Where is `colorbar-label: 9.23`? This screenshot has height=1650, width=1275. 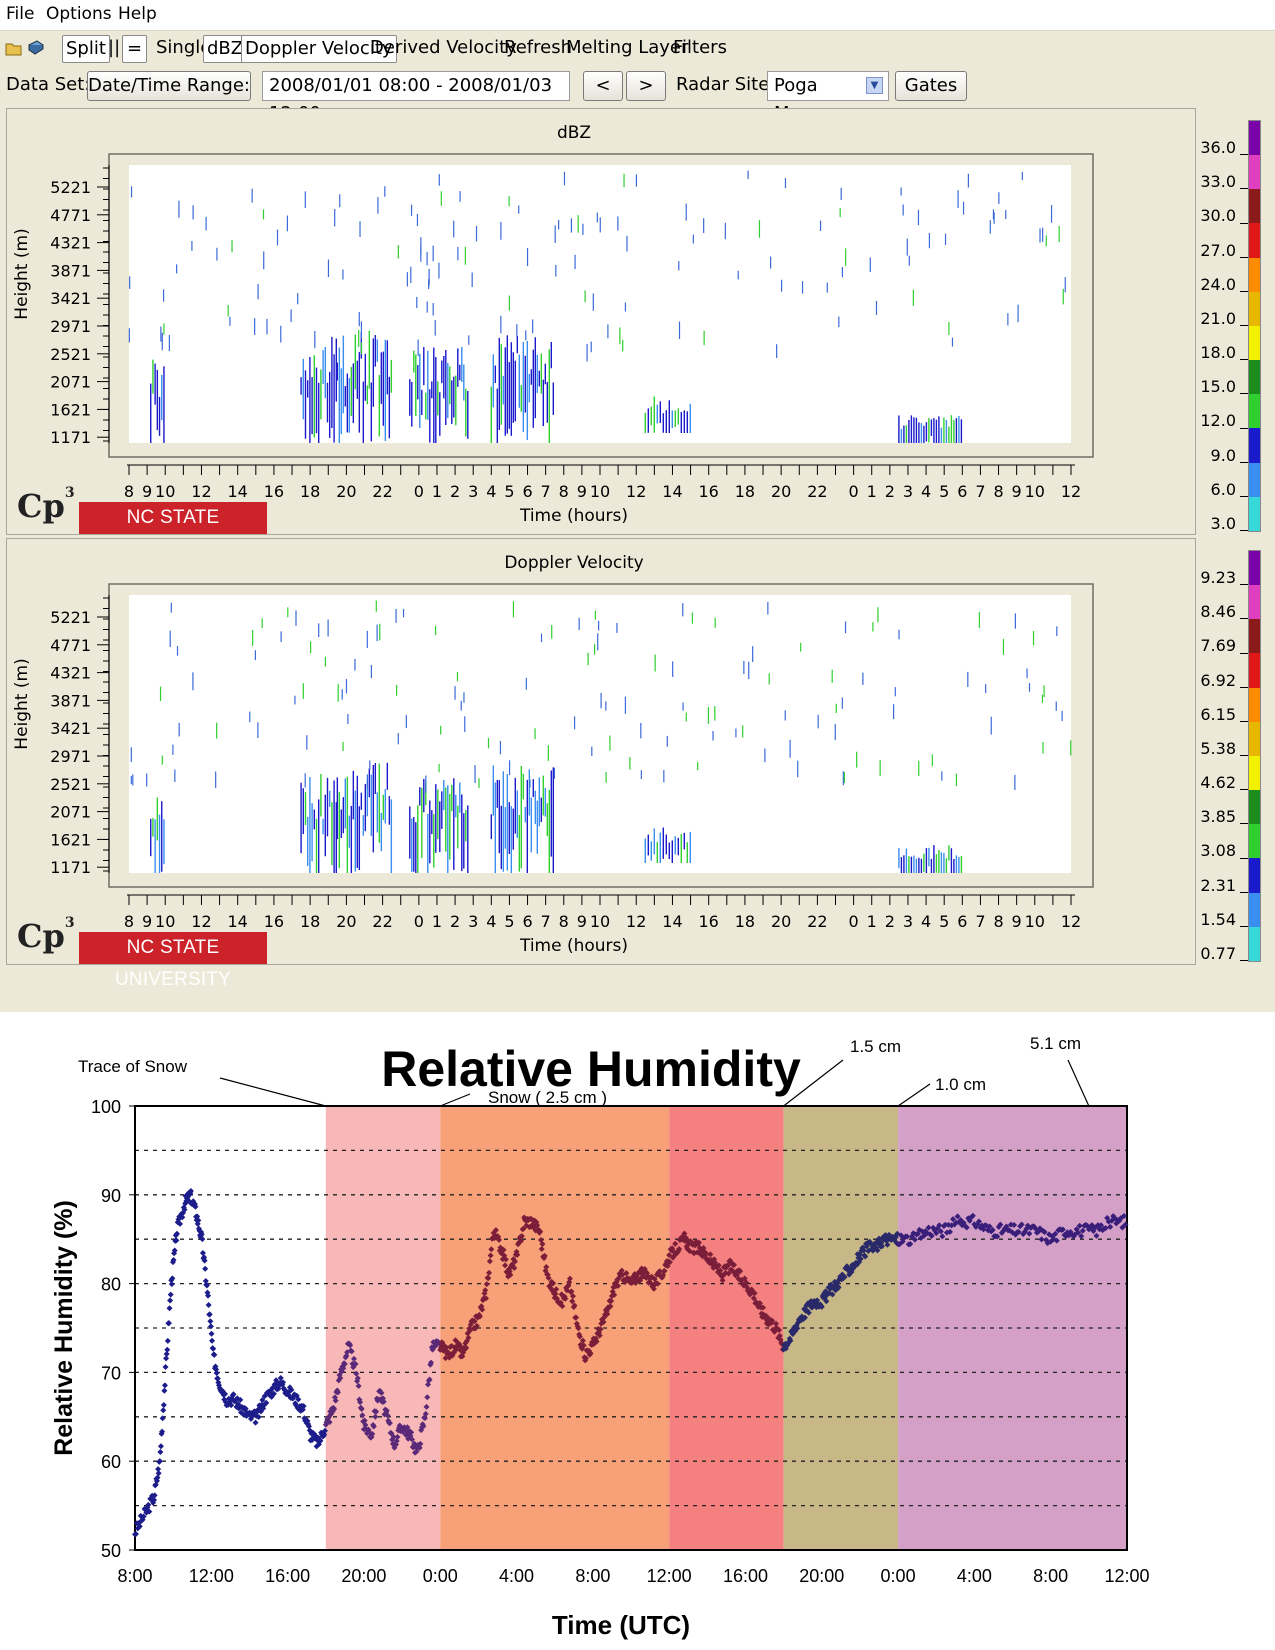 colorbar-label: 9.23 is located at coordinates (1218, 577).